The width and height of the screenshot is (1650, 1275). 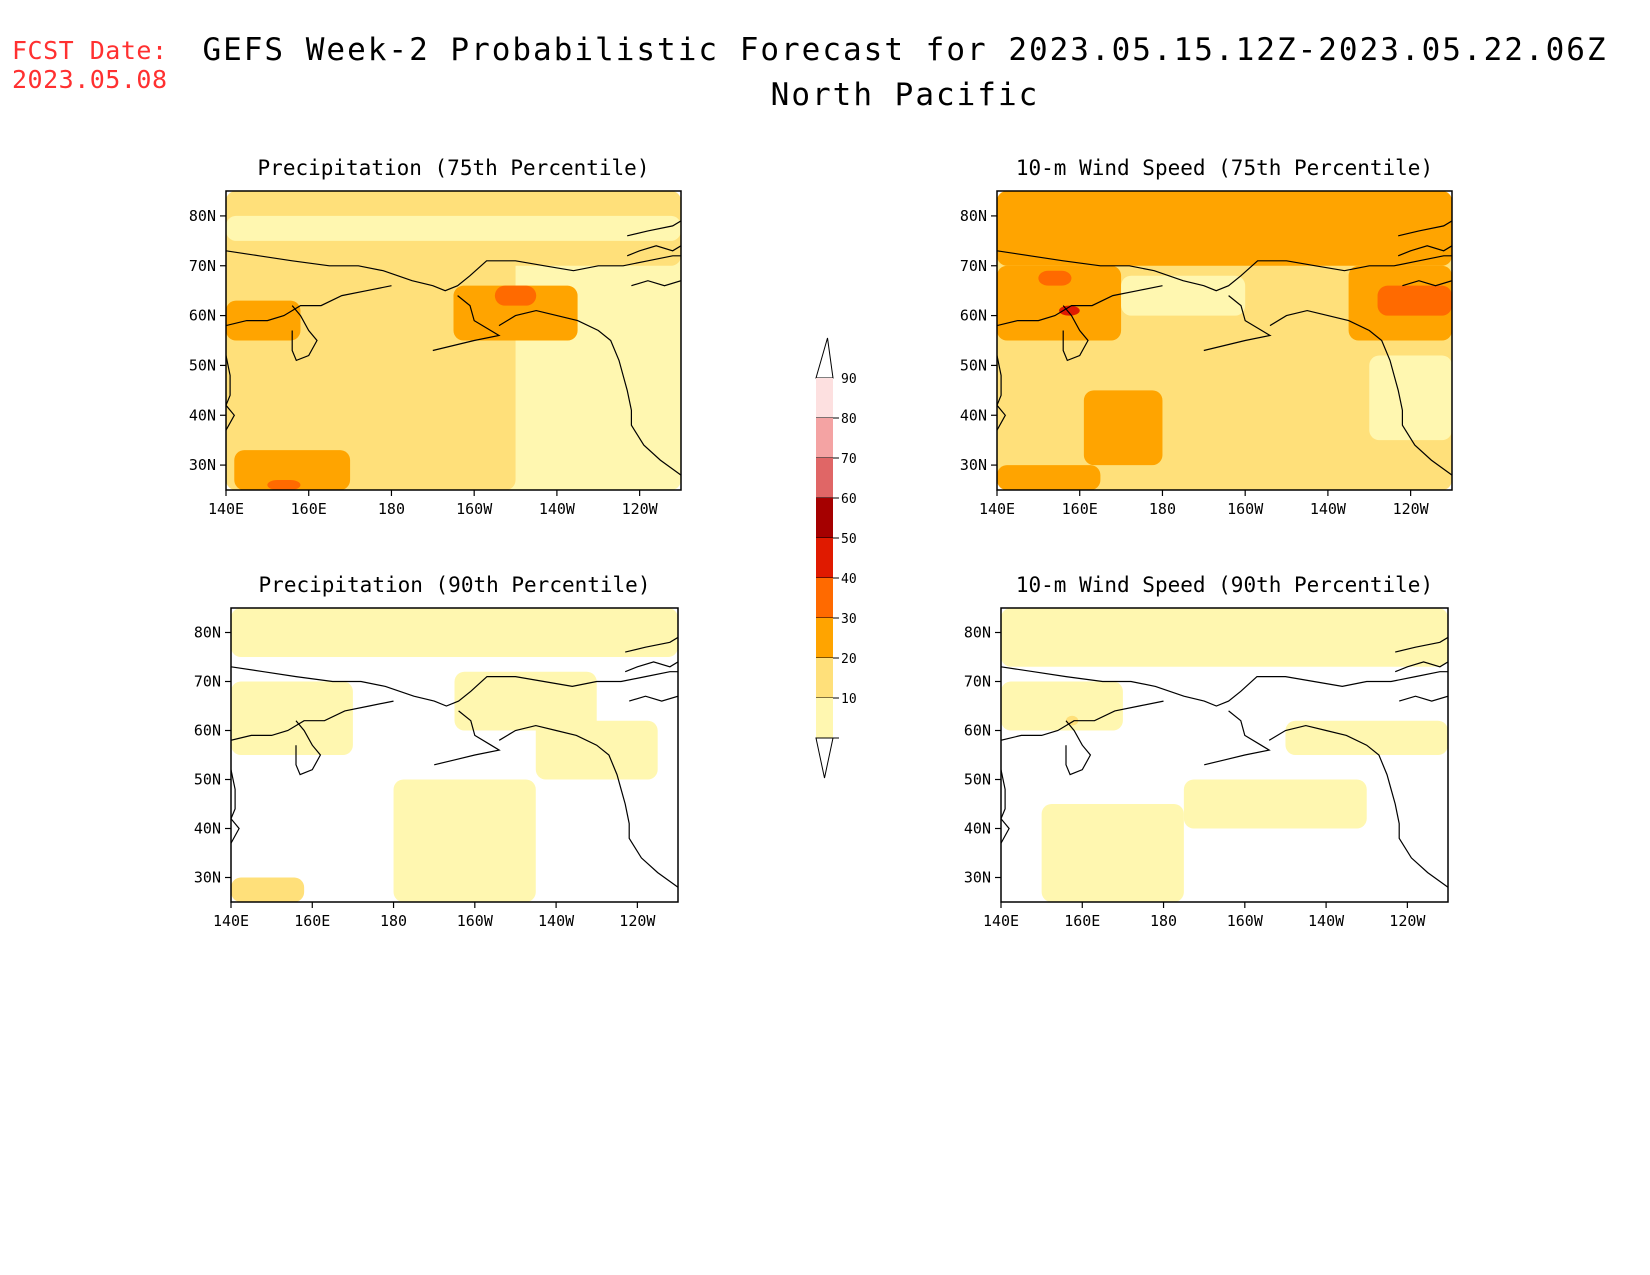 I want to click on colorbar-top-cap, so click(x=824, y=358).